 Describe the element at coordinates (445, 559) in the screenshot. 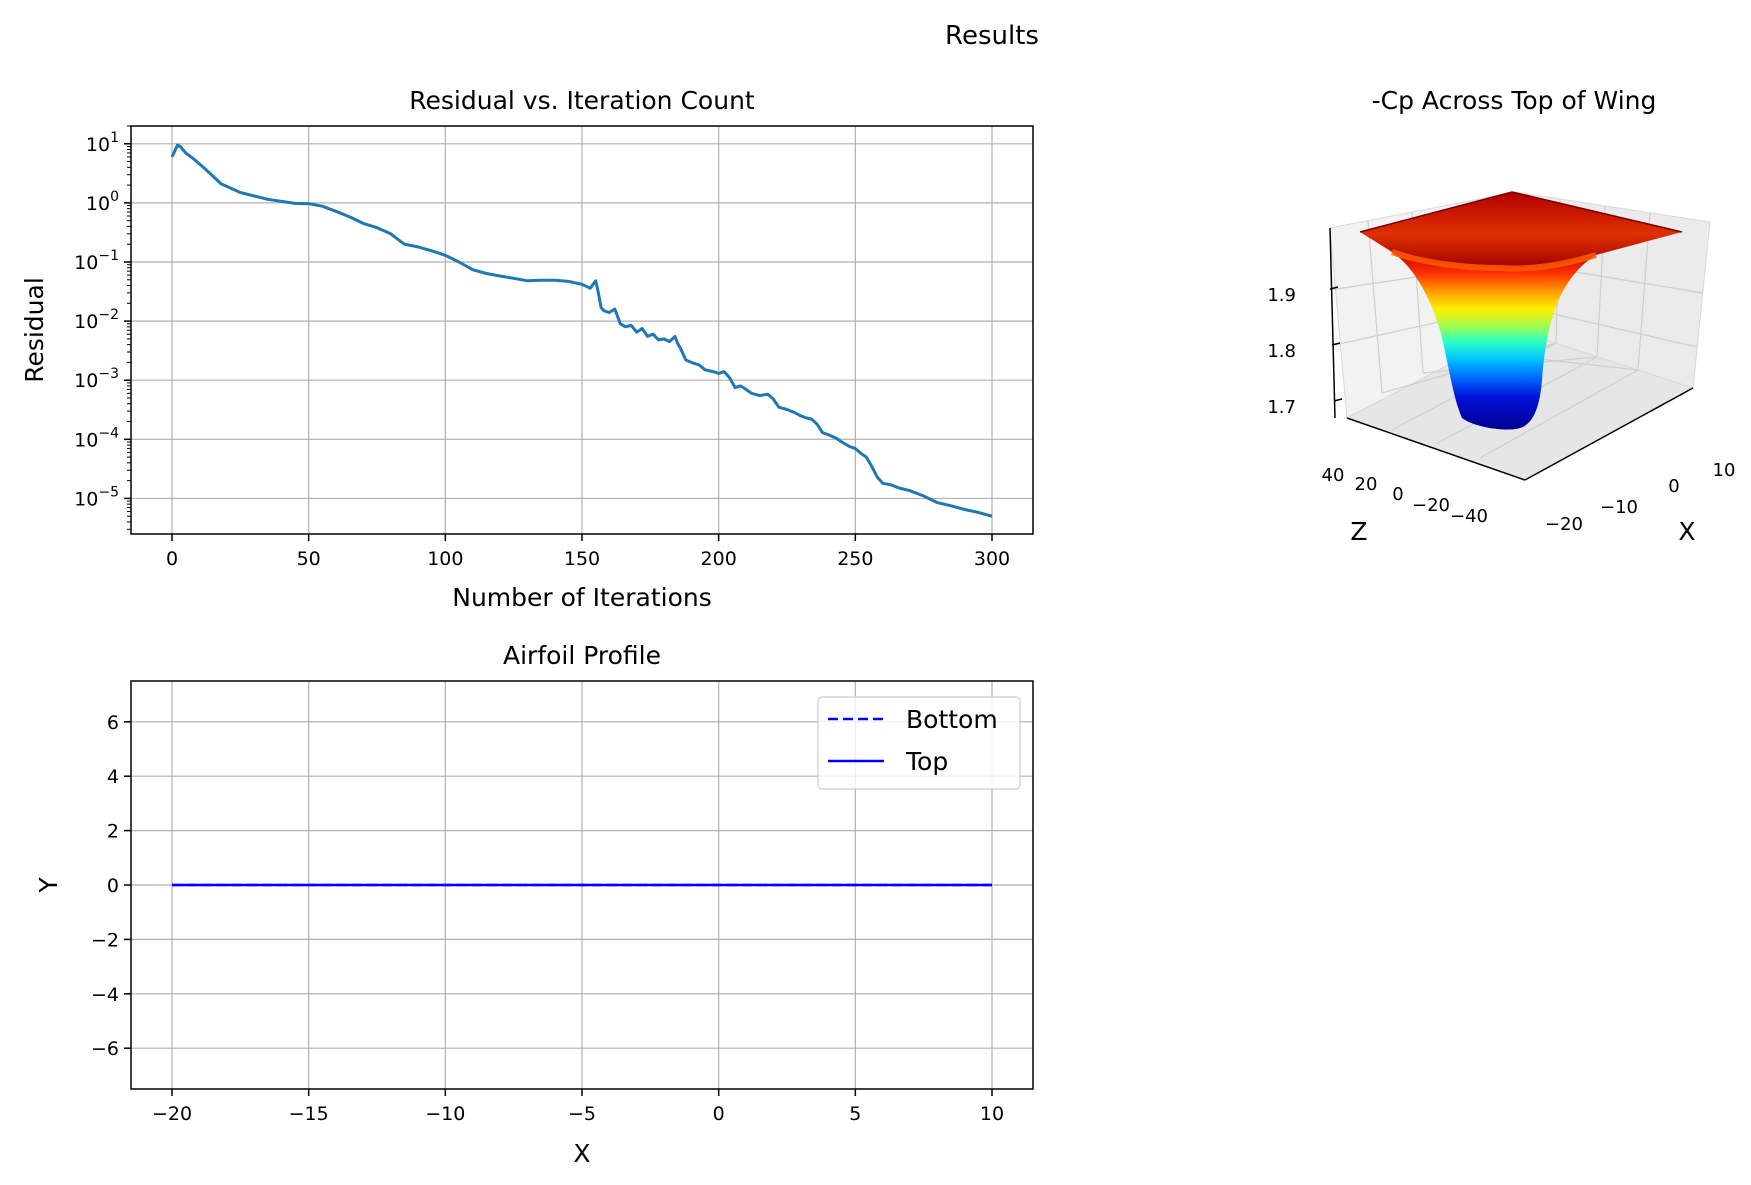

I see `residual-x-tick-label: 100` at that location.